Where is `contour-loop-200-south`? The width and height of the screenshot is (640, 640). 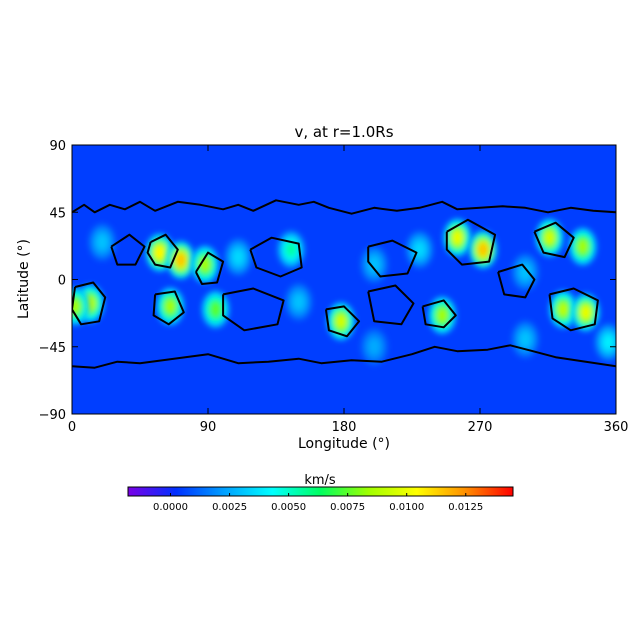 contour-loop-200-south is located at coordinates (391, 305).